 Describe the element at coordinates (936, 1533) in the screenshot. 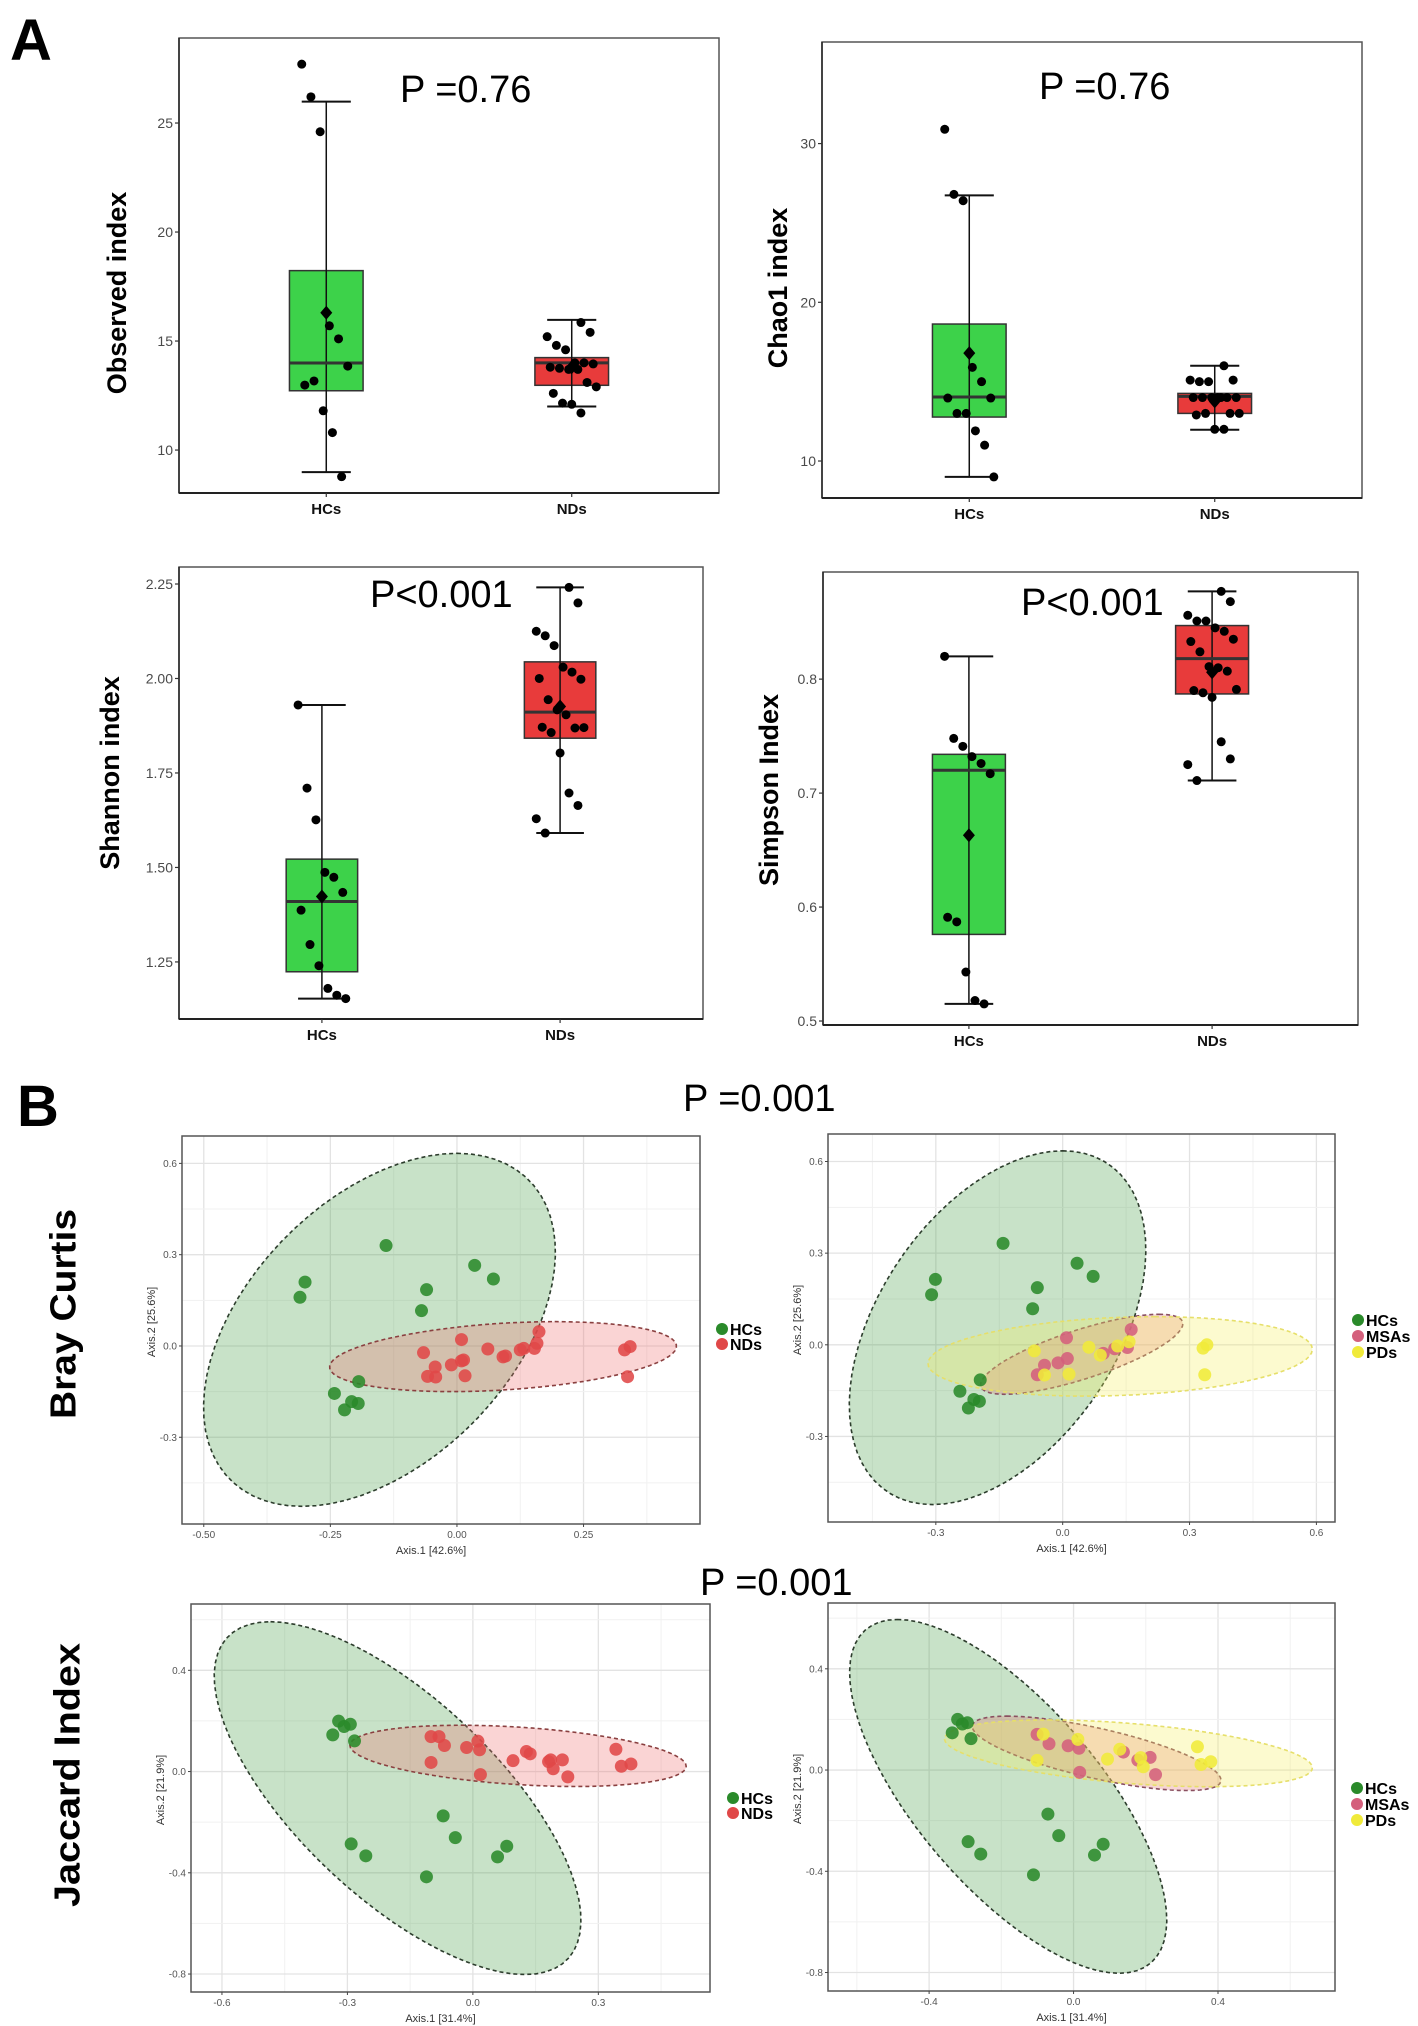

I see `x-tick-label: -0.3` at that location.